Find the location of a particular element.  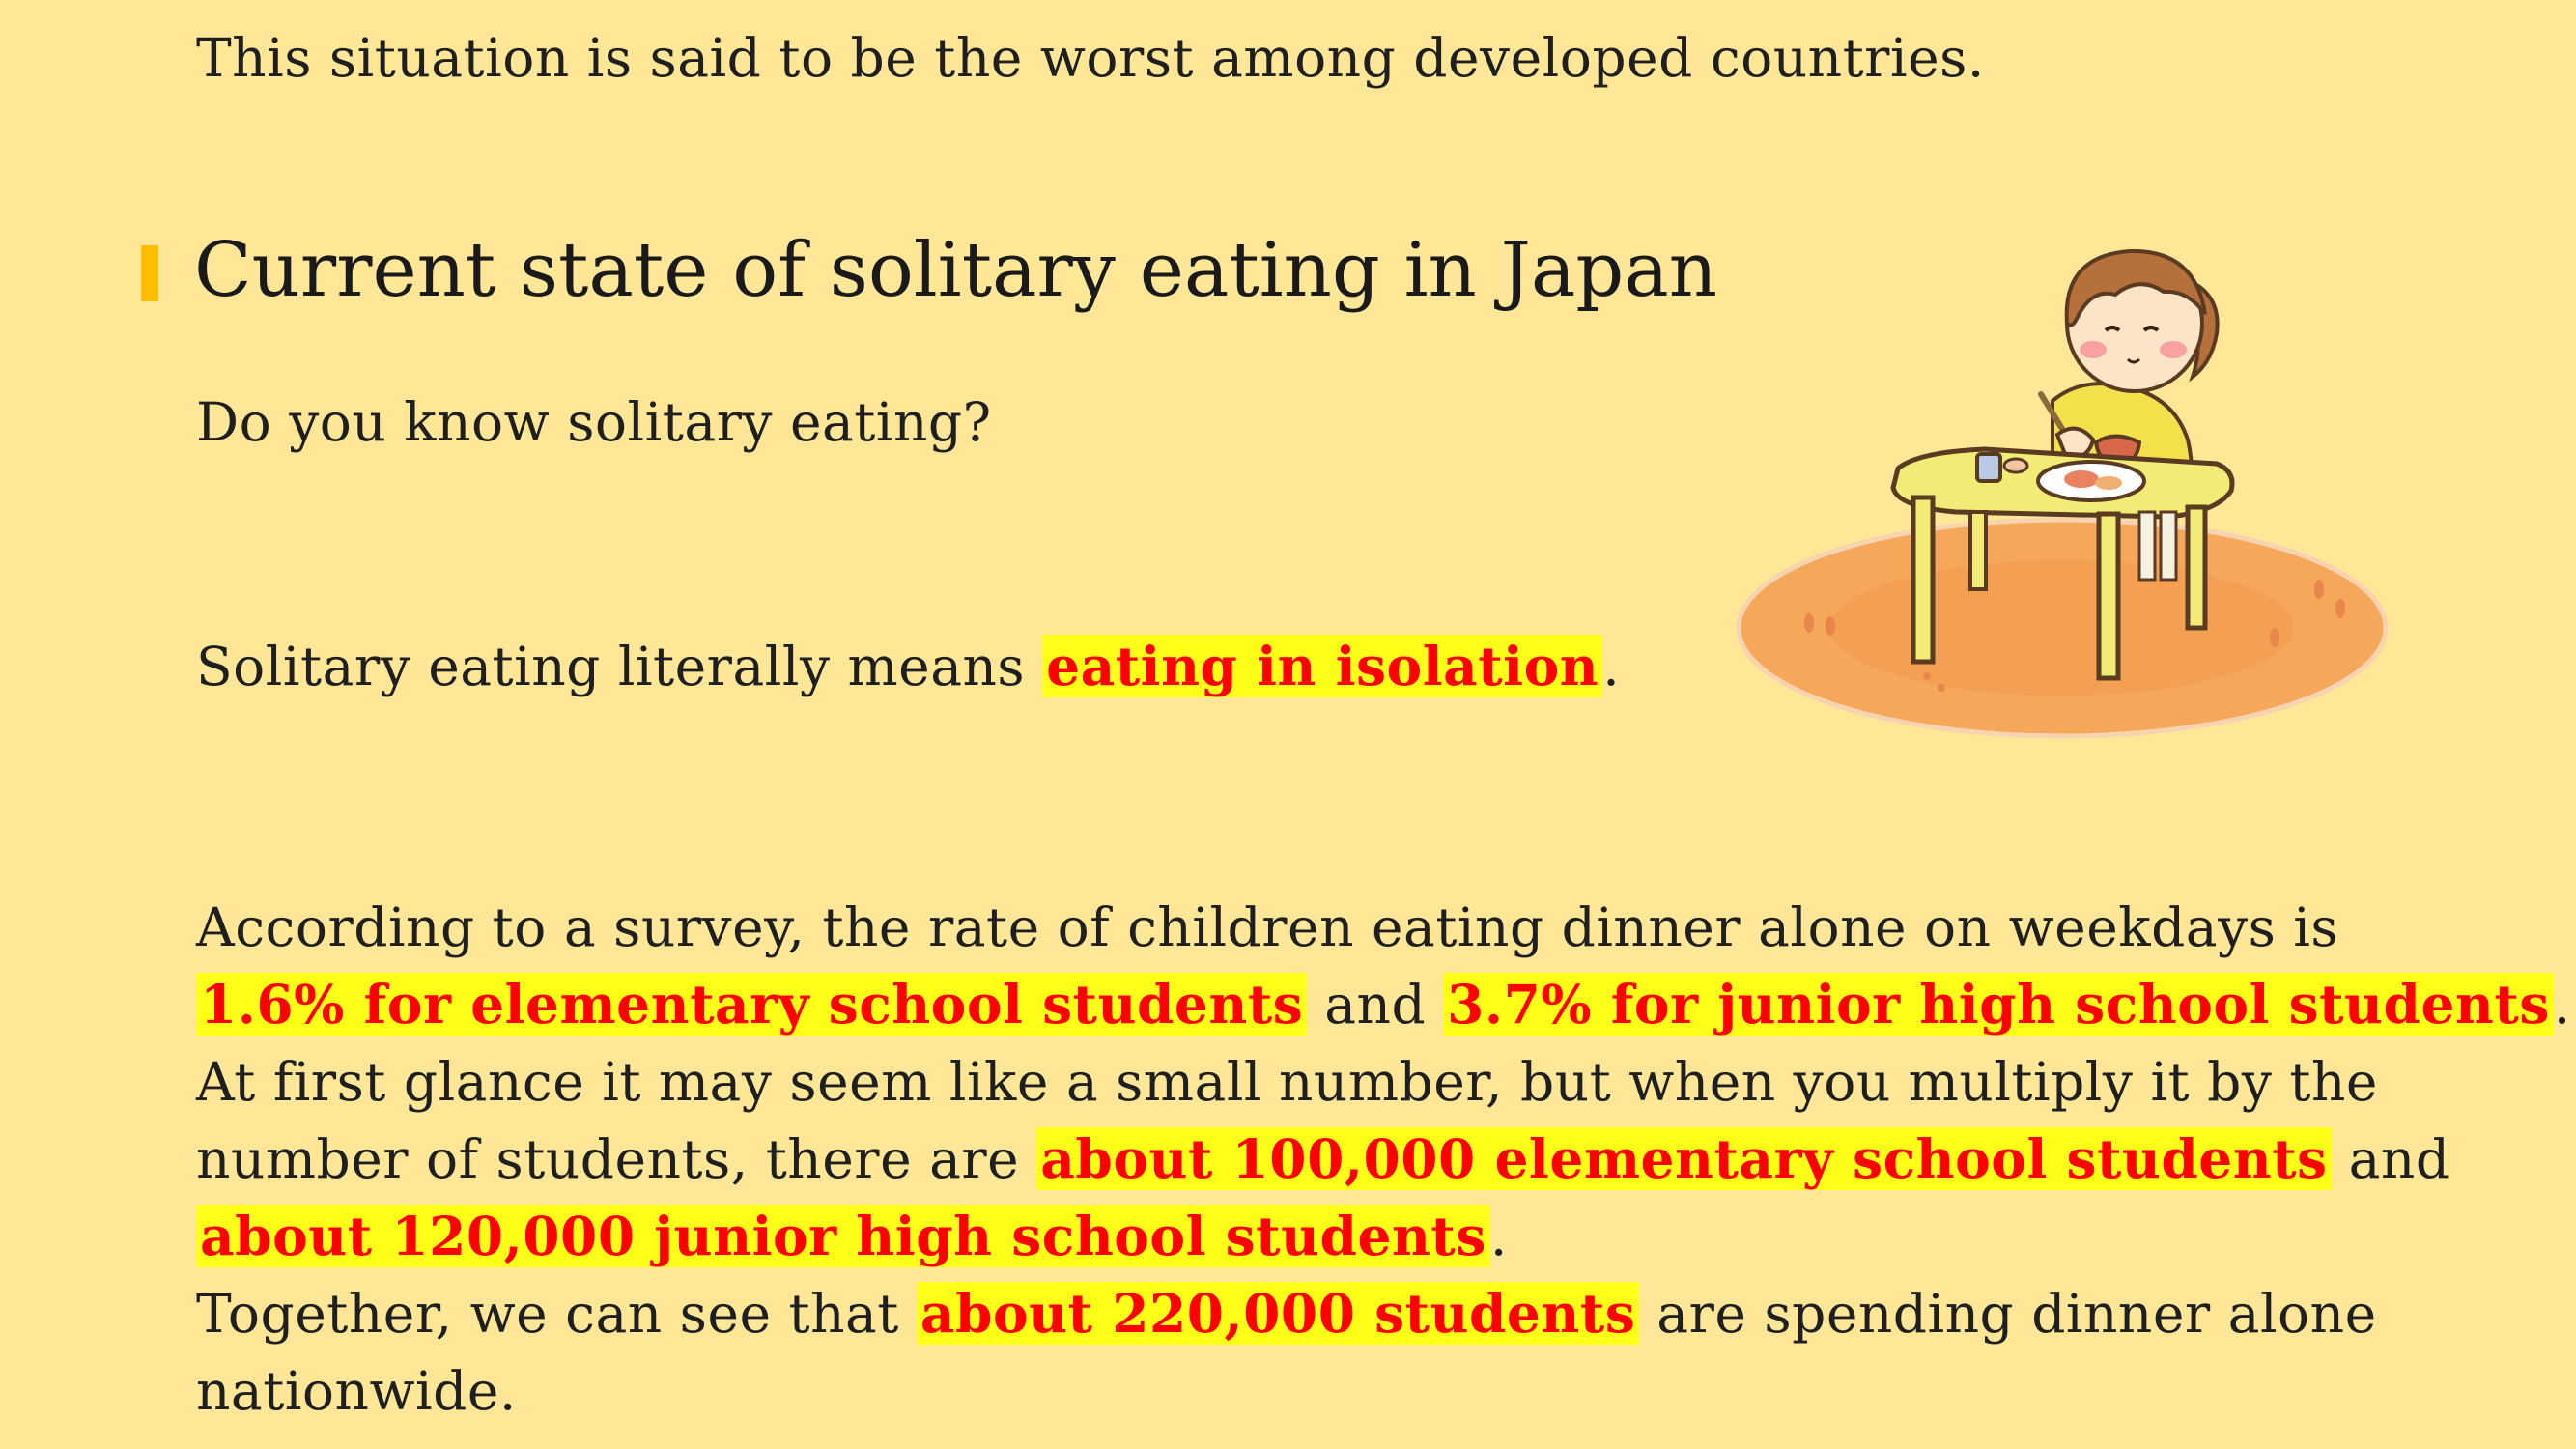

question-text: Do you know solitary eating? is located at coordinates (594, 422).